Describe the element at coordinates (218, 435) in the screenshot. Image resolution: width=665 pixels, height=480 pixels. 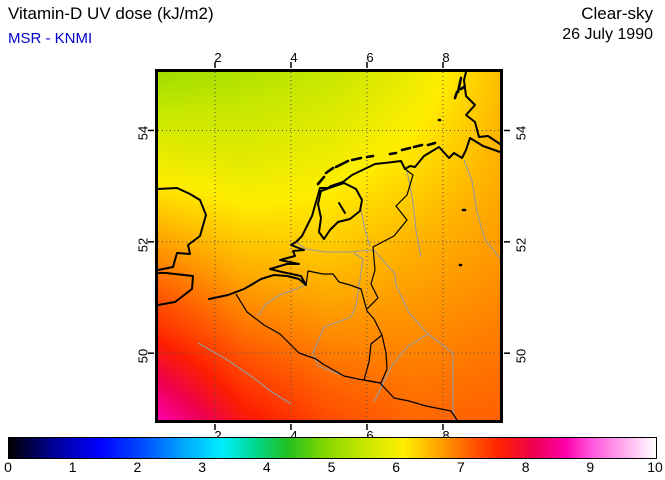
I see `lon-tick-bottom: 2` at that location.